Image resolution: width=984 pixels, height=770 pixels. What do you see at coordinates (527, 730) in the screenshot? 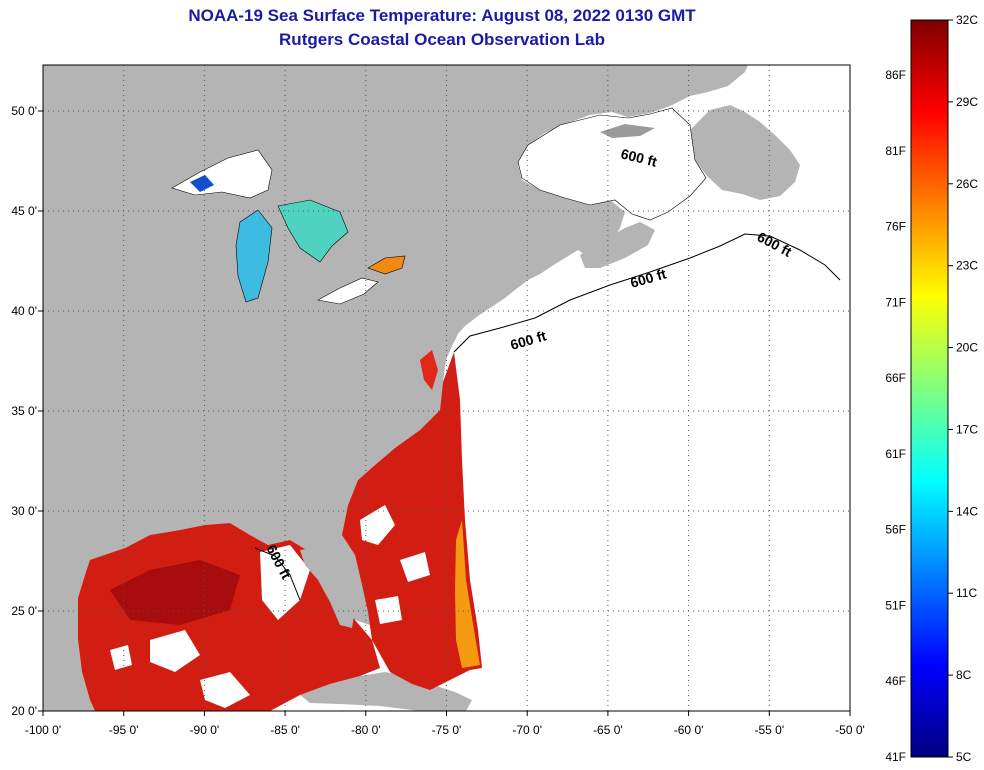
I see `lon-tick-label: -70 0'` at bounding box center [527, 730].